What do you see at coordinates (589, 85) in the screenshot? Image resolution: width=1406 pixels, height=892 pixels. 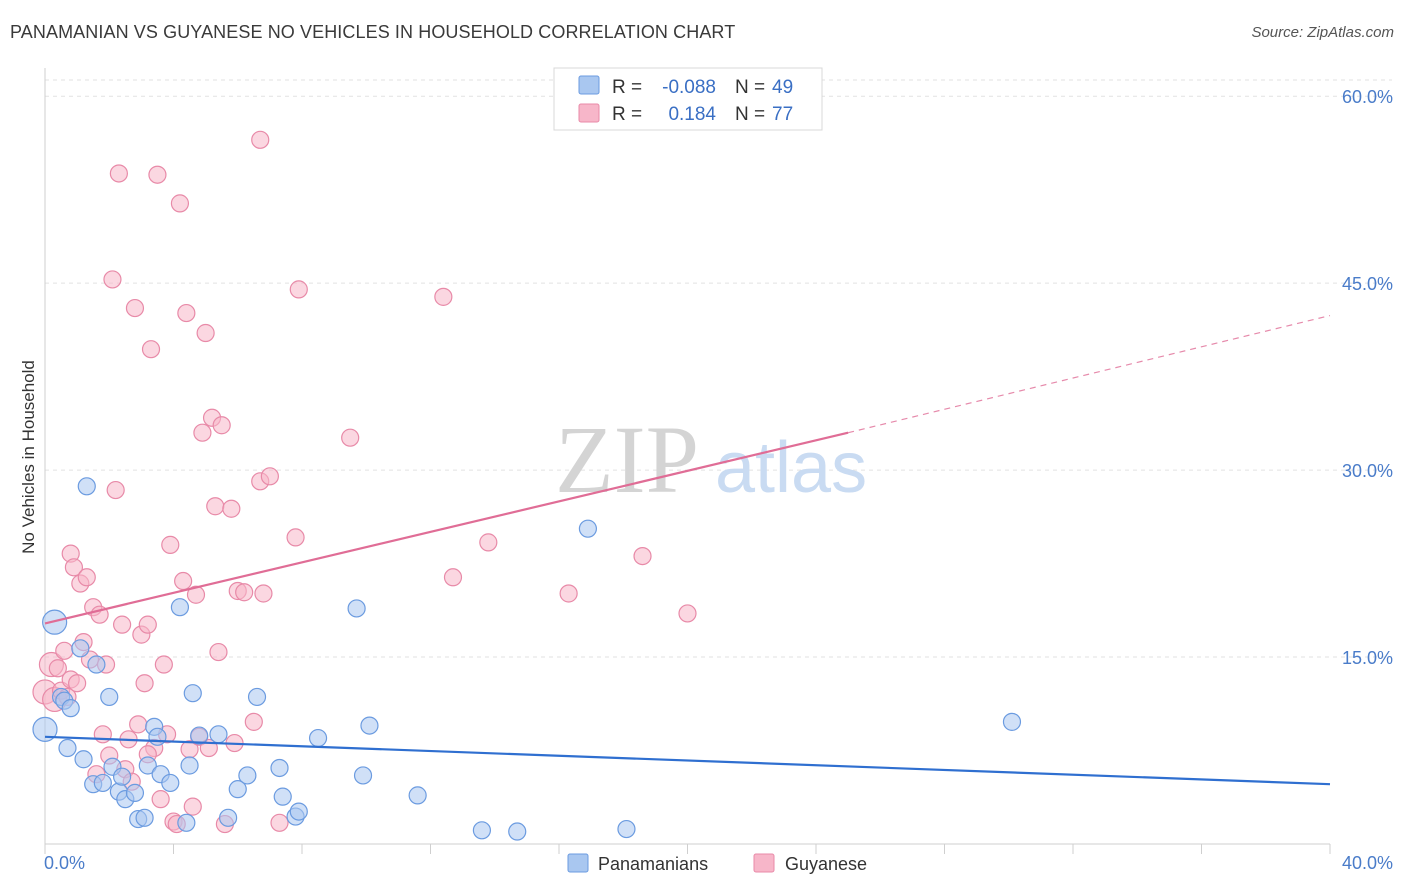 I see `legend-swatch-panamanians` at bounding box center [589, 85].